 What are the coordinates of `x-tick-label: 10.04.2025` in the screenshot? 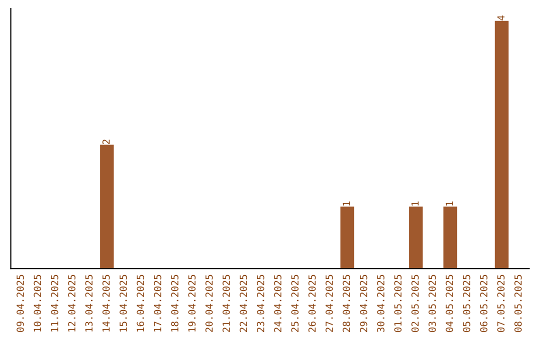 It's located at (38, 303).